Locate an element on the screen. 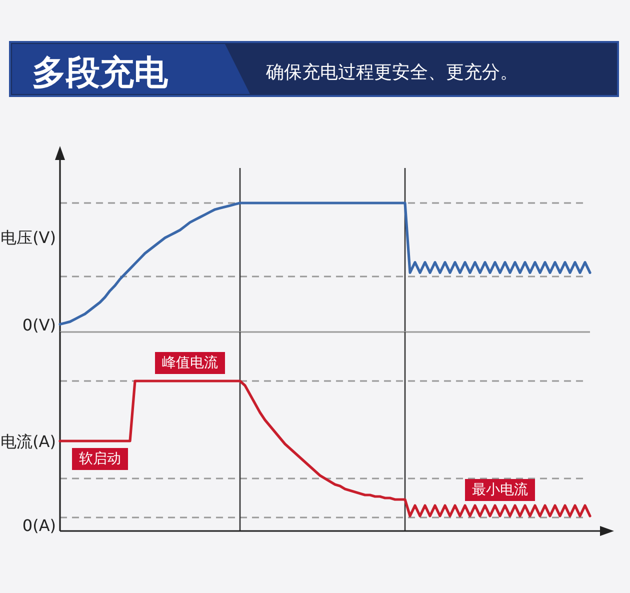 This screenshot has width=630, height=593. y-axis-title: 电压(V) is located at coordinates (28, 237).